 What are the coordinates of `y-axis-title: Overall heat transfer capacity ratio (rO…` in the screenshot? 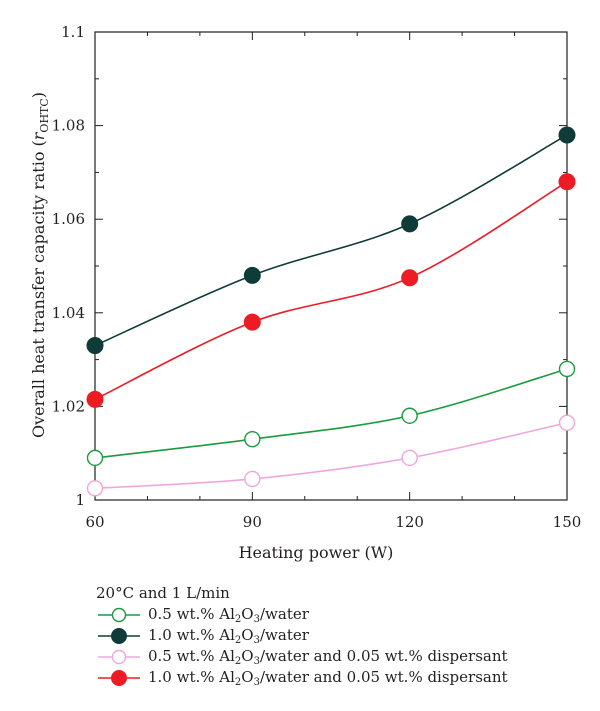 It's located at (40, 265).